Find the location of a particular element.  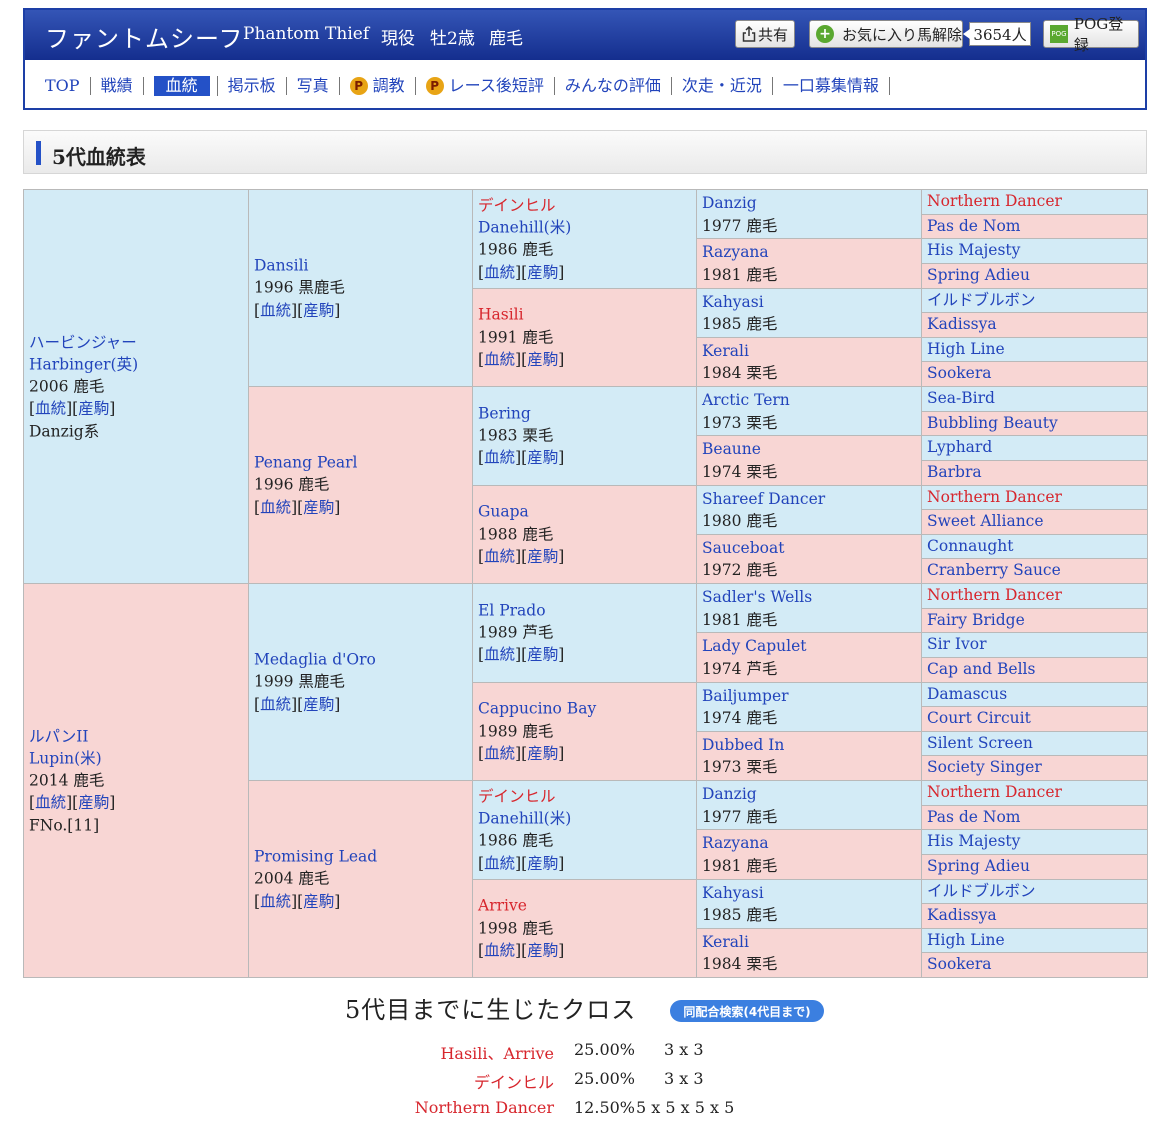

horse-name-link: Cappucino Bay is located at coordinates (537, 708).